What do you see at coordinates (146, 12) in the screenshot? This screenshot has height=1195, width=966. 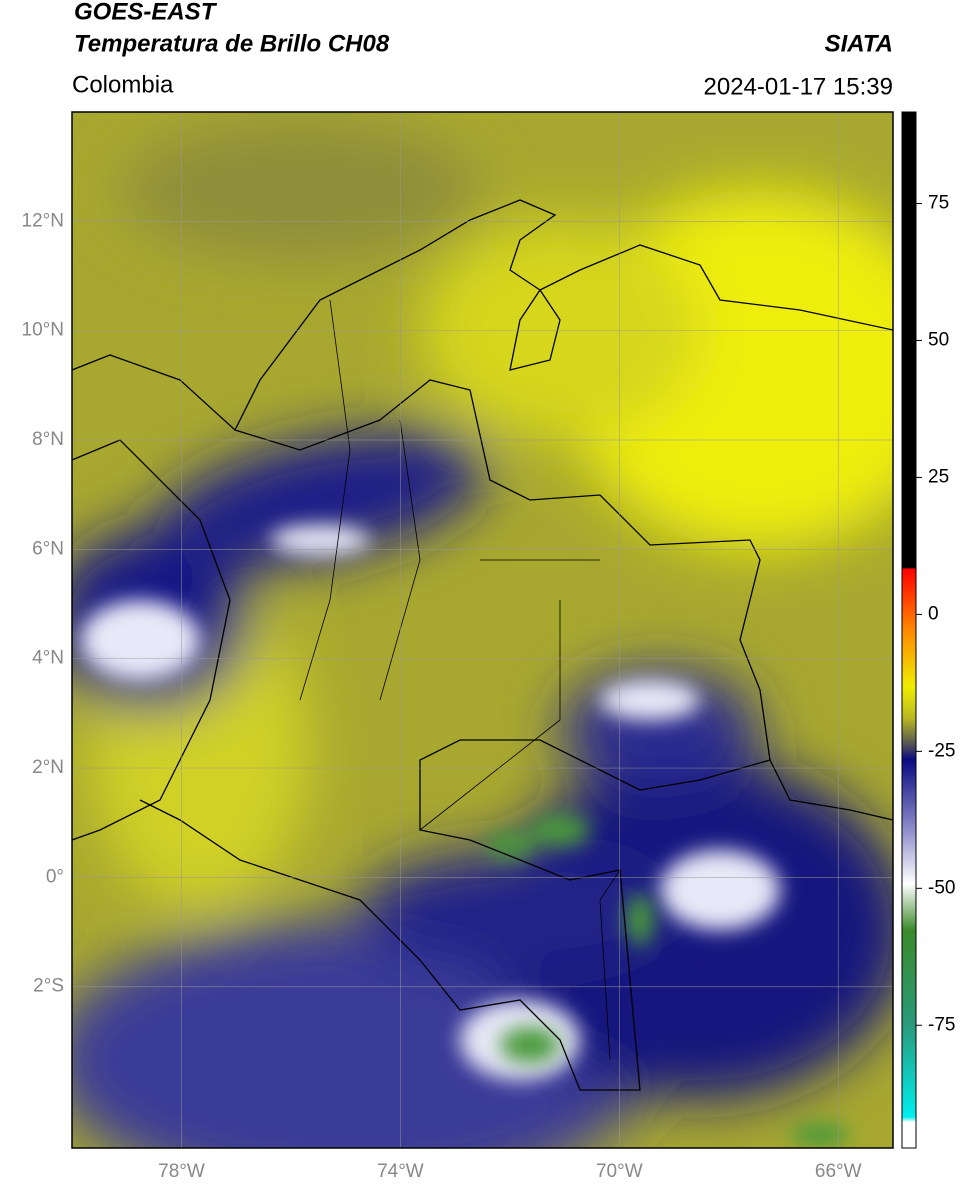 I see `title: GOES-EAST` at bounding box center [146, 12].